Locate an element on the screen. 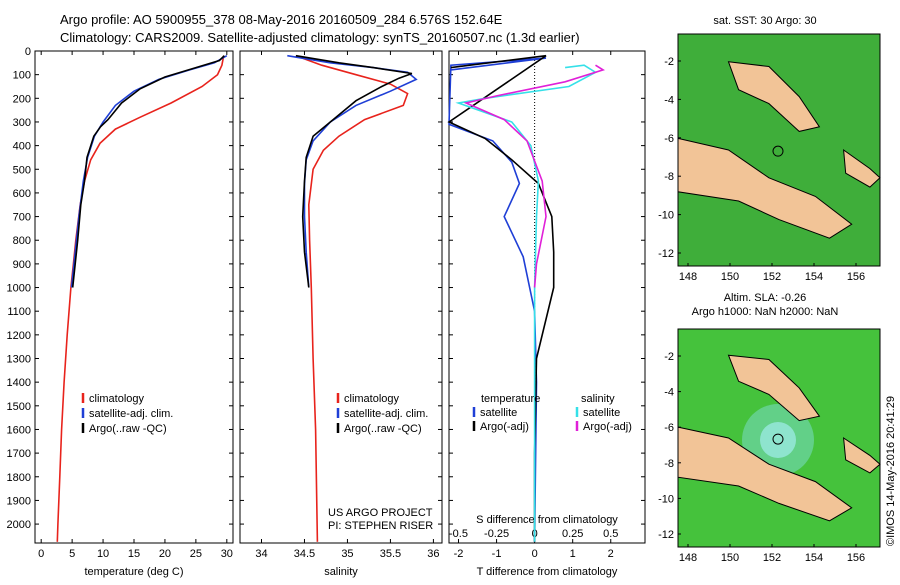  y-tick-label: 900 is located at coordinates (22, 265).